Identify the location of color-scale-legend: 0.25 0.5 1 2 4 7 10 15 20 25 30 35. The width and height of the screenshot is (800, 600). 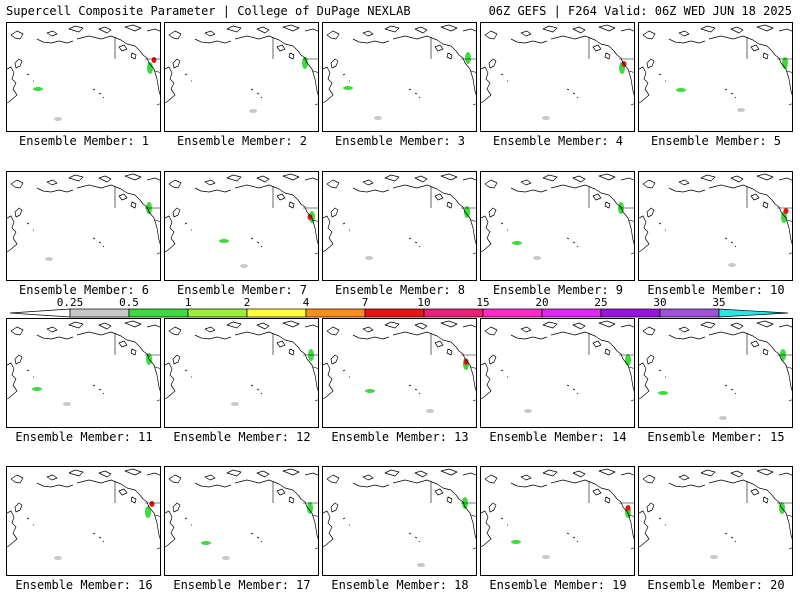
(399, 307).